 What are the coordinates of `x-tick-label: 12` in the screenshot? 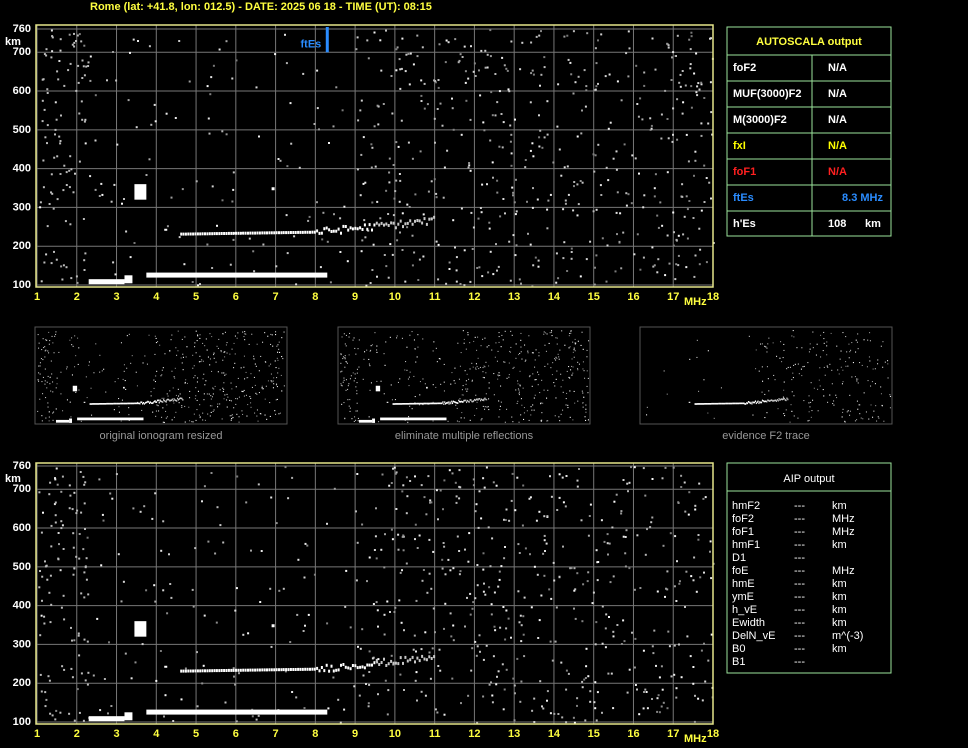 It's located at (474, 734).